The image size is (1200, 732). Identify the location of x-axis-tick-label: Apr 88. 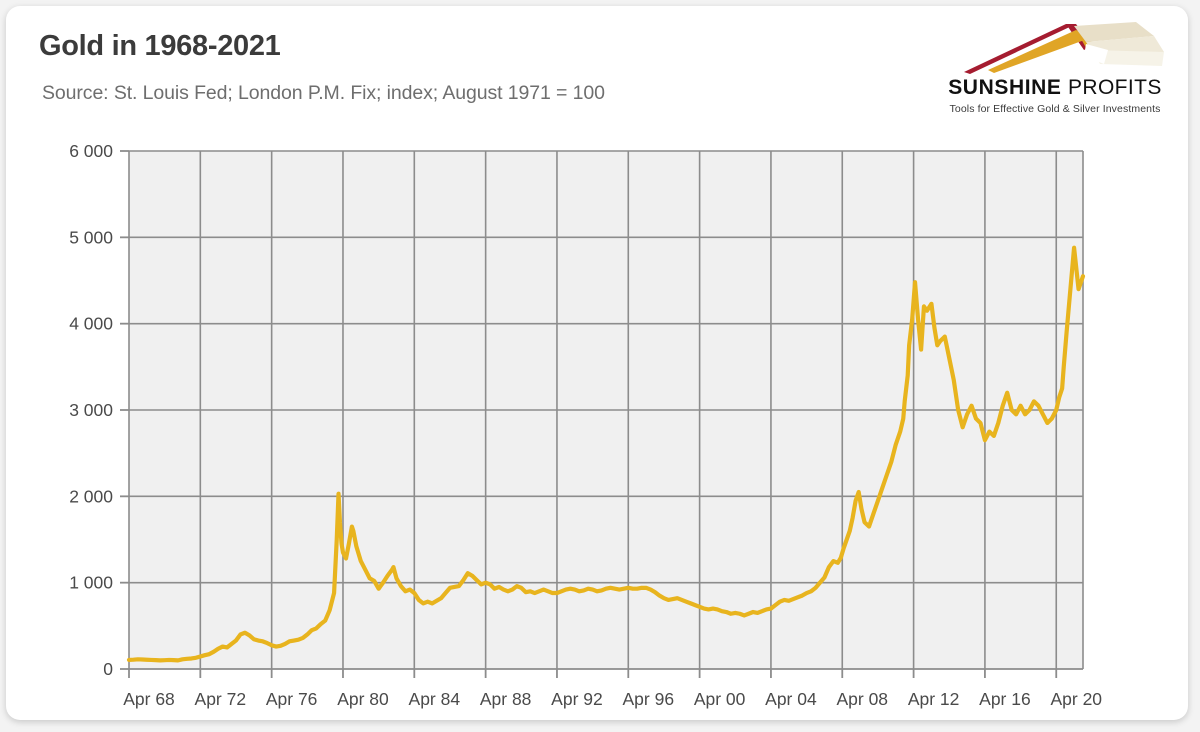
(506, 699).